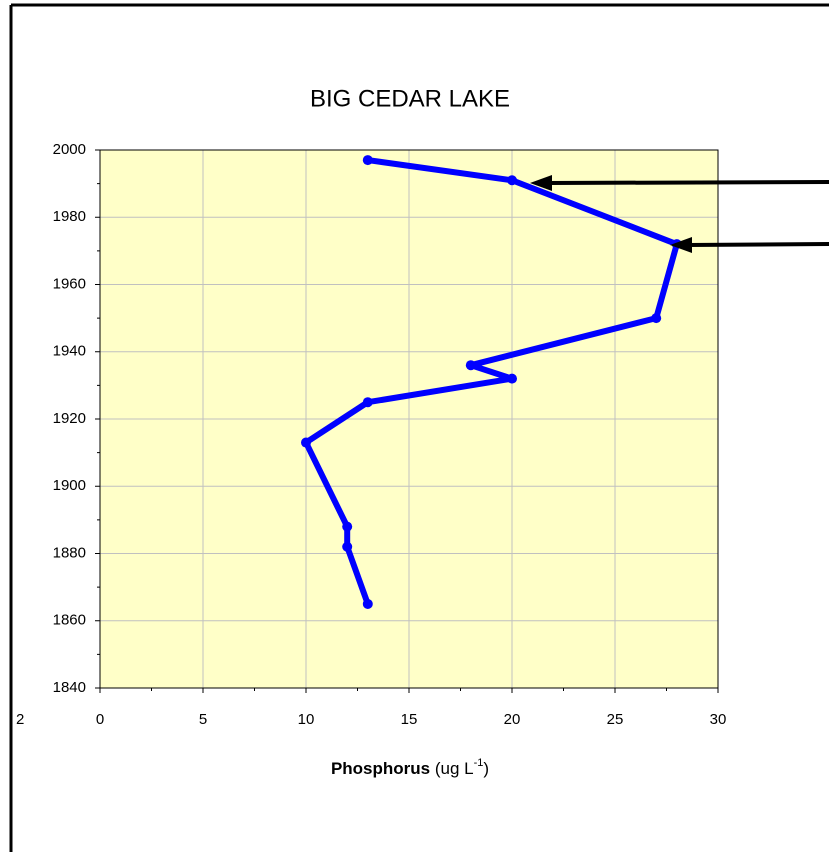 The height and width of the screenshot is (852, 829). What do you see at coordinates (615, 719) in the screenshot?
I see `x-tick-label: 25` at bounding box center [615, 719].